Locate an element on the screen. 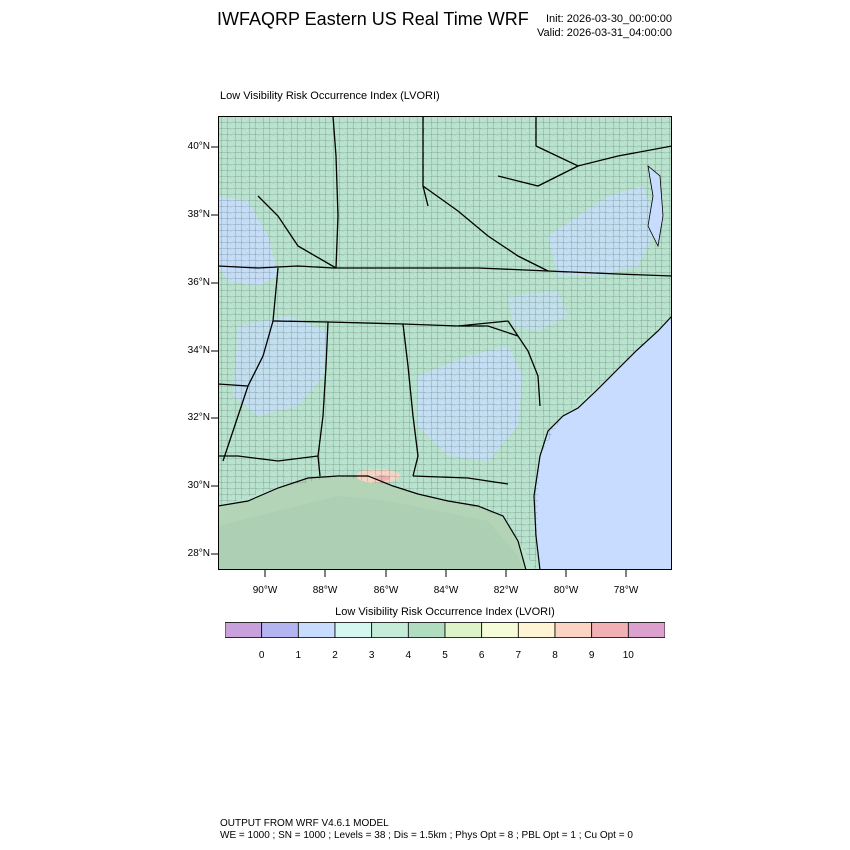 This screenshot has width=850, height=850. lat-label-28n: 28°N is located at coordinates (198, 553).